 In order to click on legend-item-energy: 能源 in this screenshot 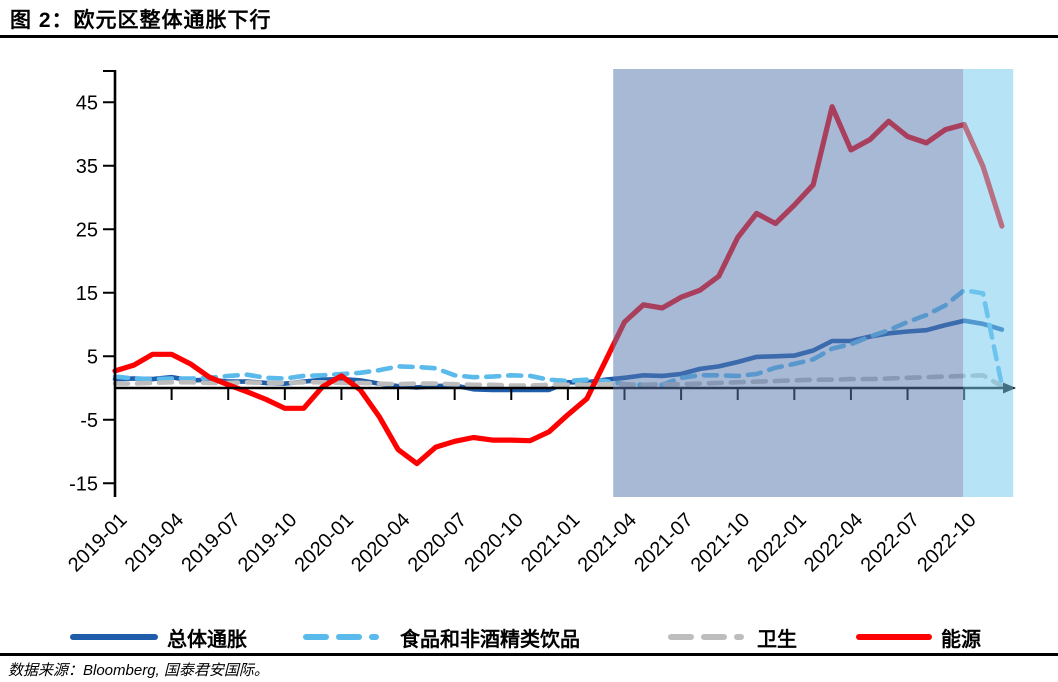, I will do `click(918, 637)`.